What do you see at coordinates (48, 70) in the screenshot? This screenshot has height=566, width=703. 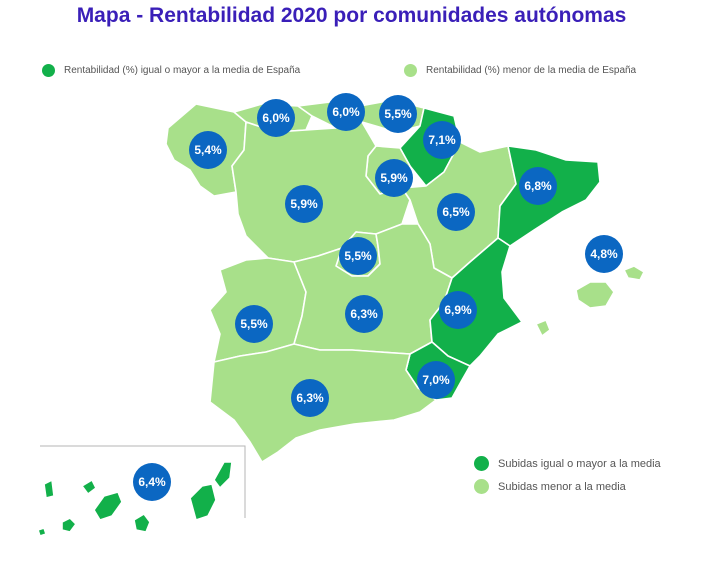 I see `legend-high-swatch` at bounding box center [48, 70].